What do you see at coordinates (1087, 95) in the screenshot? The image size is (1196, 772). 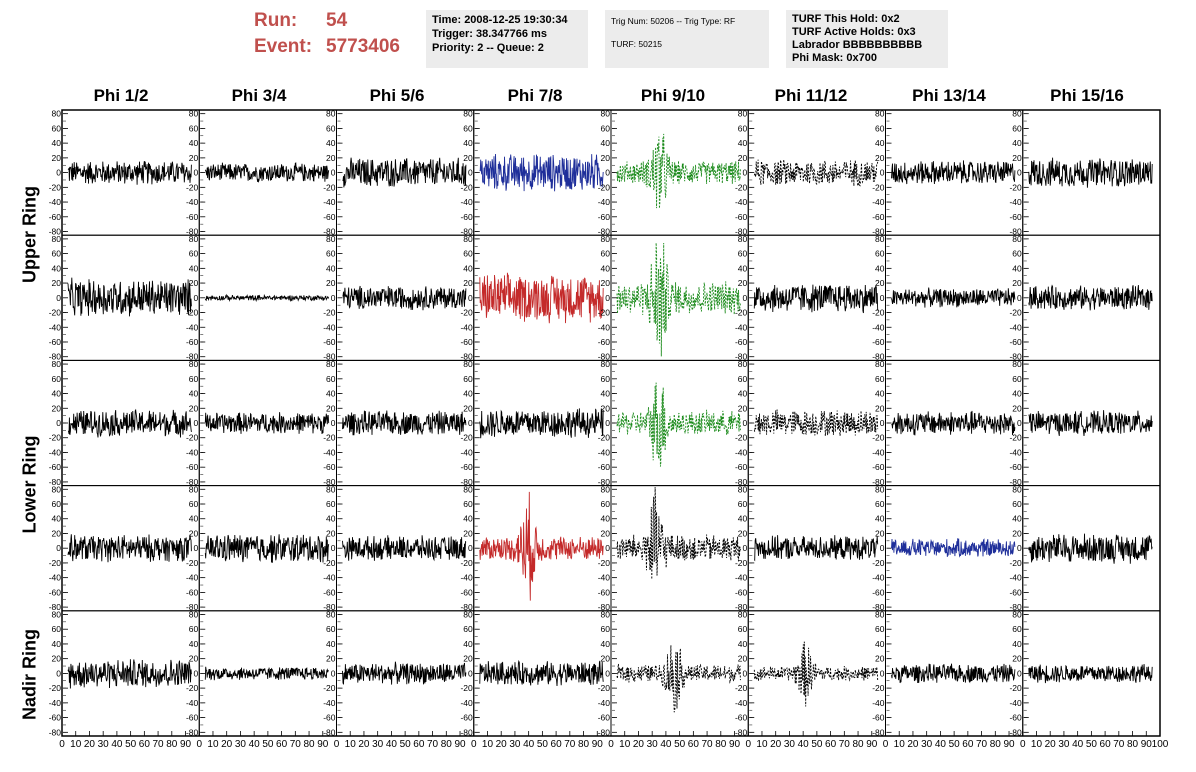 I see `column-header-phi-15-16: Phi 15/16` at bounding box center [1087, 95].